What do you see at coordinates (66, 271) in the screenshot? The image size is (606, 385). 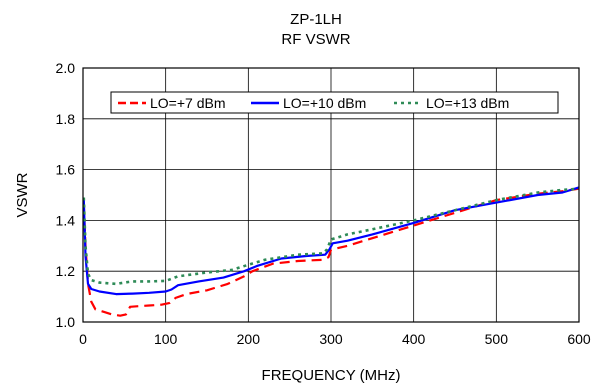 I see `y-tick-label: 1.2` at bounding box center [66, 271].